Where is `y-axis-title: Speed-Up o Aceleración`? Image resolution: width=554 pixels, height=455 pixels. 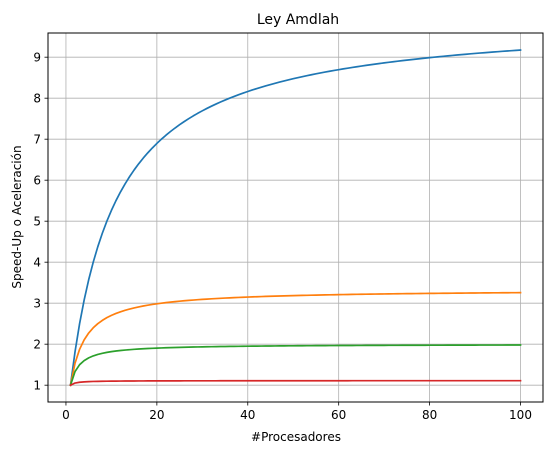 y-axis-title: Speed-Up o Aceleración is located at coordinates (17, 216).